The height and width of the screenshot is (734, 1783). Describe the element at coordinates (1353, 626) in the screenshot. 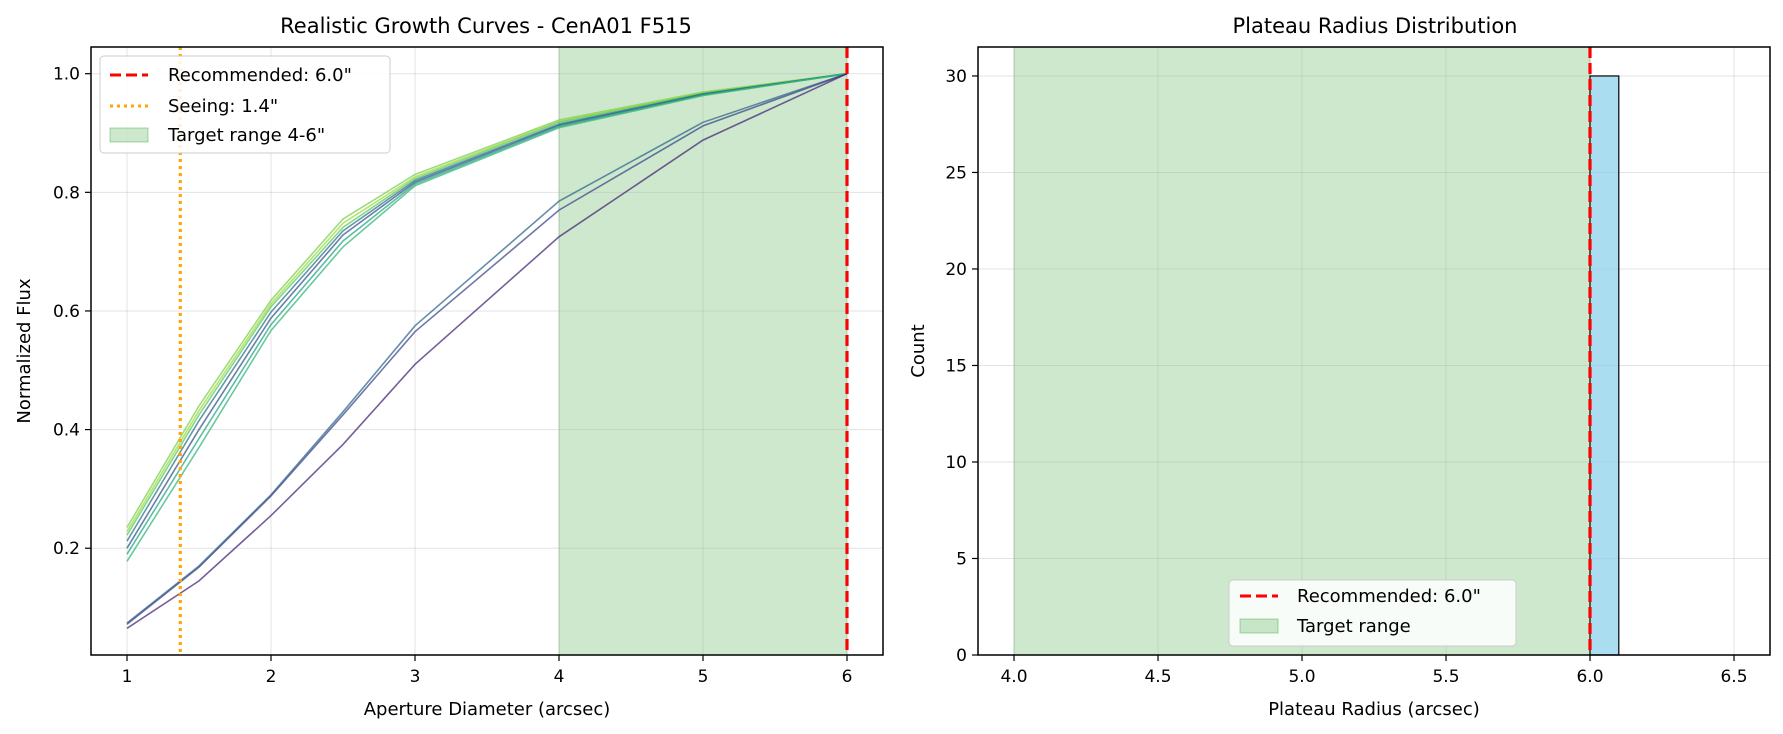

I see `legend-target-label: Target range` at that location.